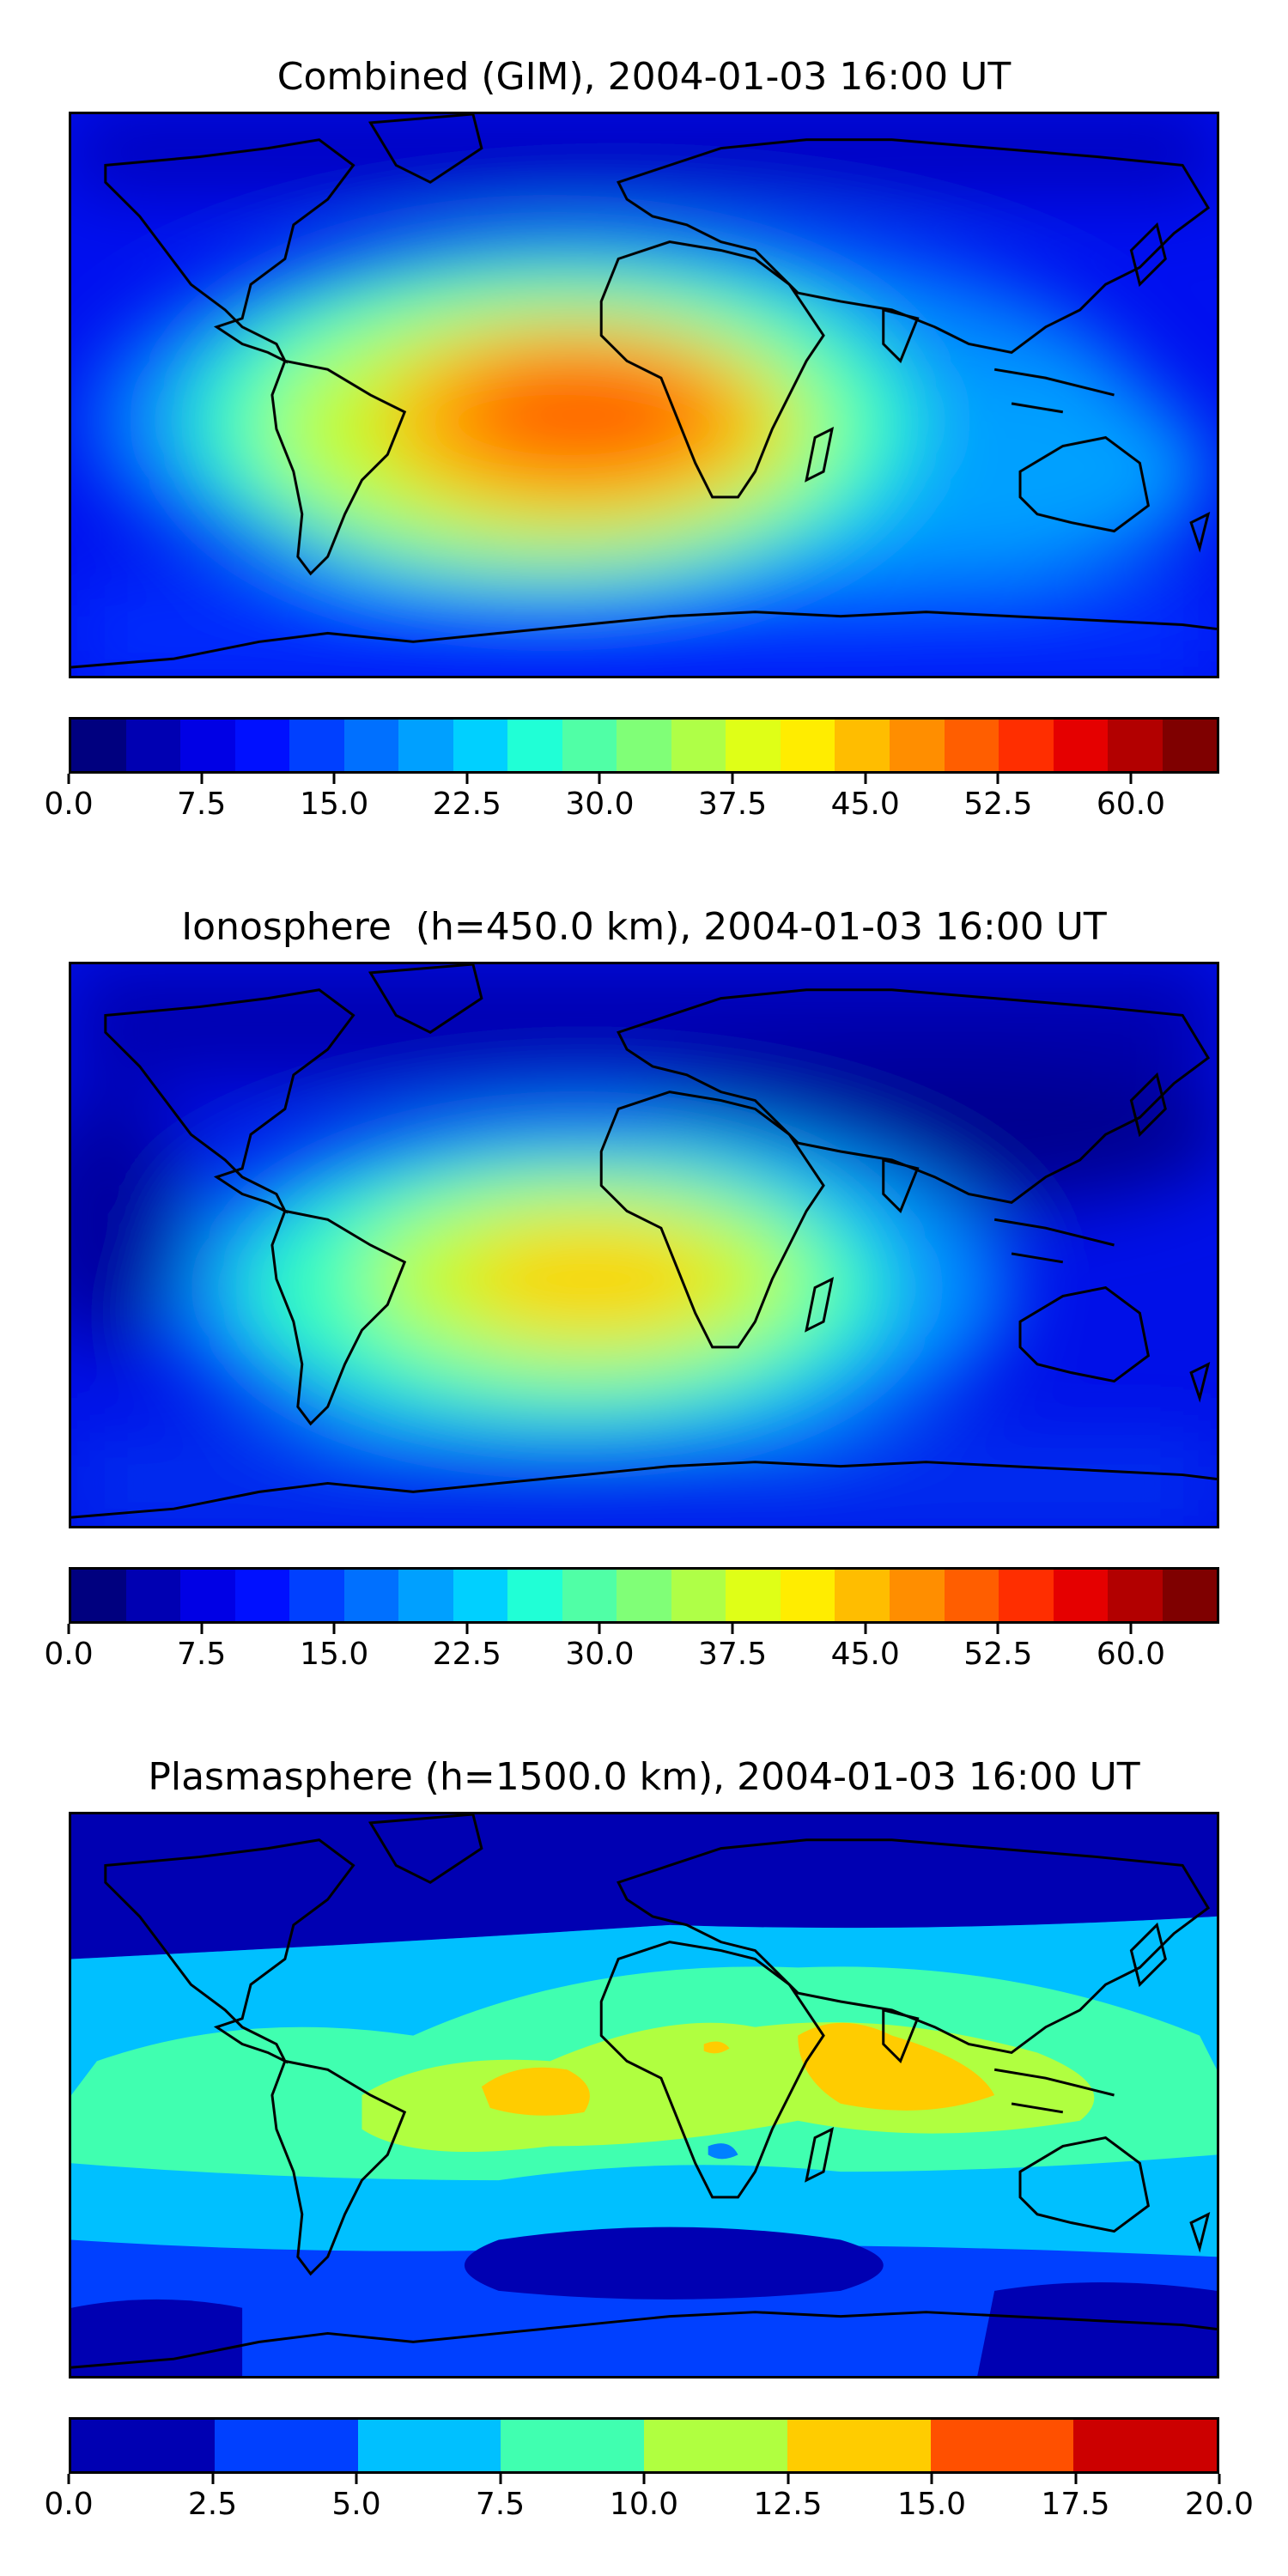  I want to click on colorbar-tick-label: 20.0, so click(1219, 2504).